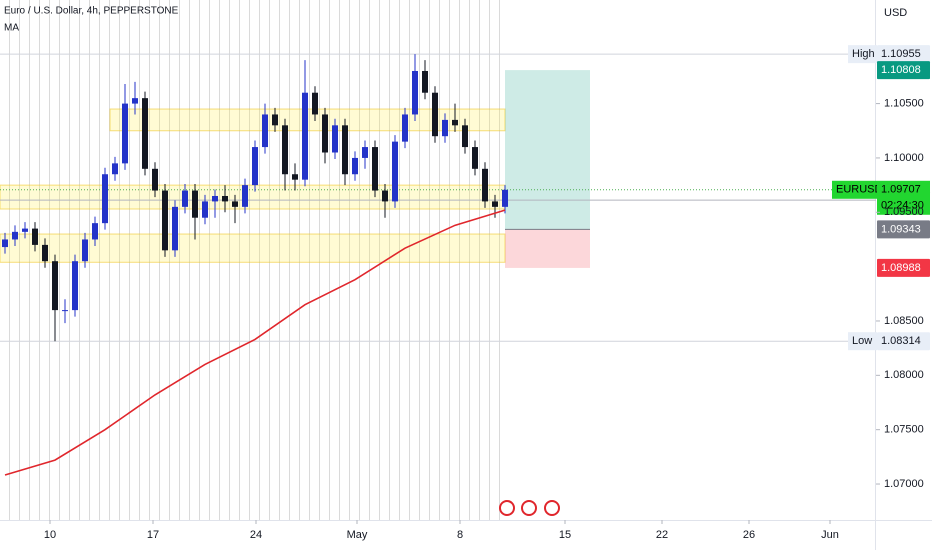 The height and width of the screenshot is (550, 932). Describe the element at coordinates (904, 430) in the screenshot. I see `y-tick-label: 1.07500` at that location.